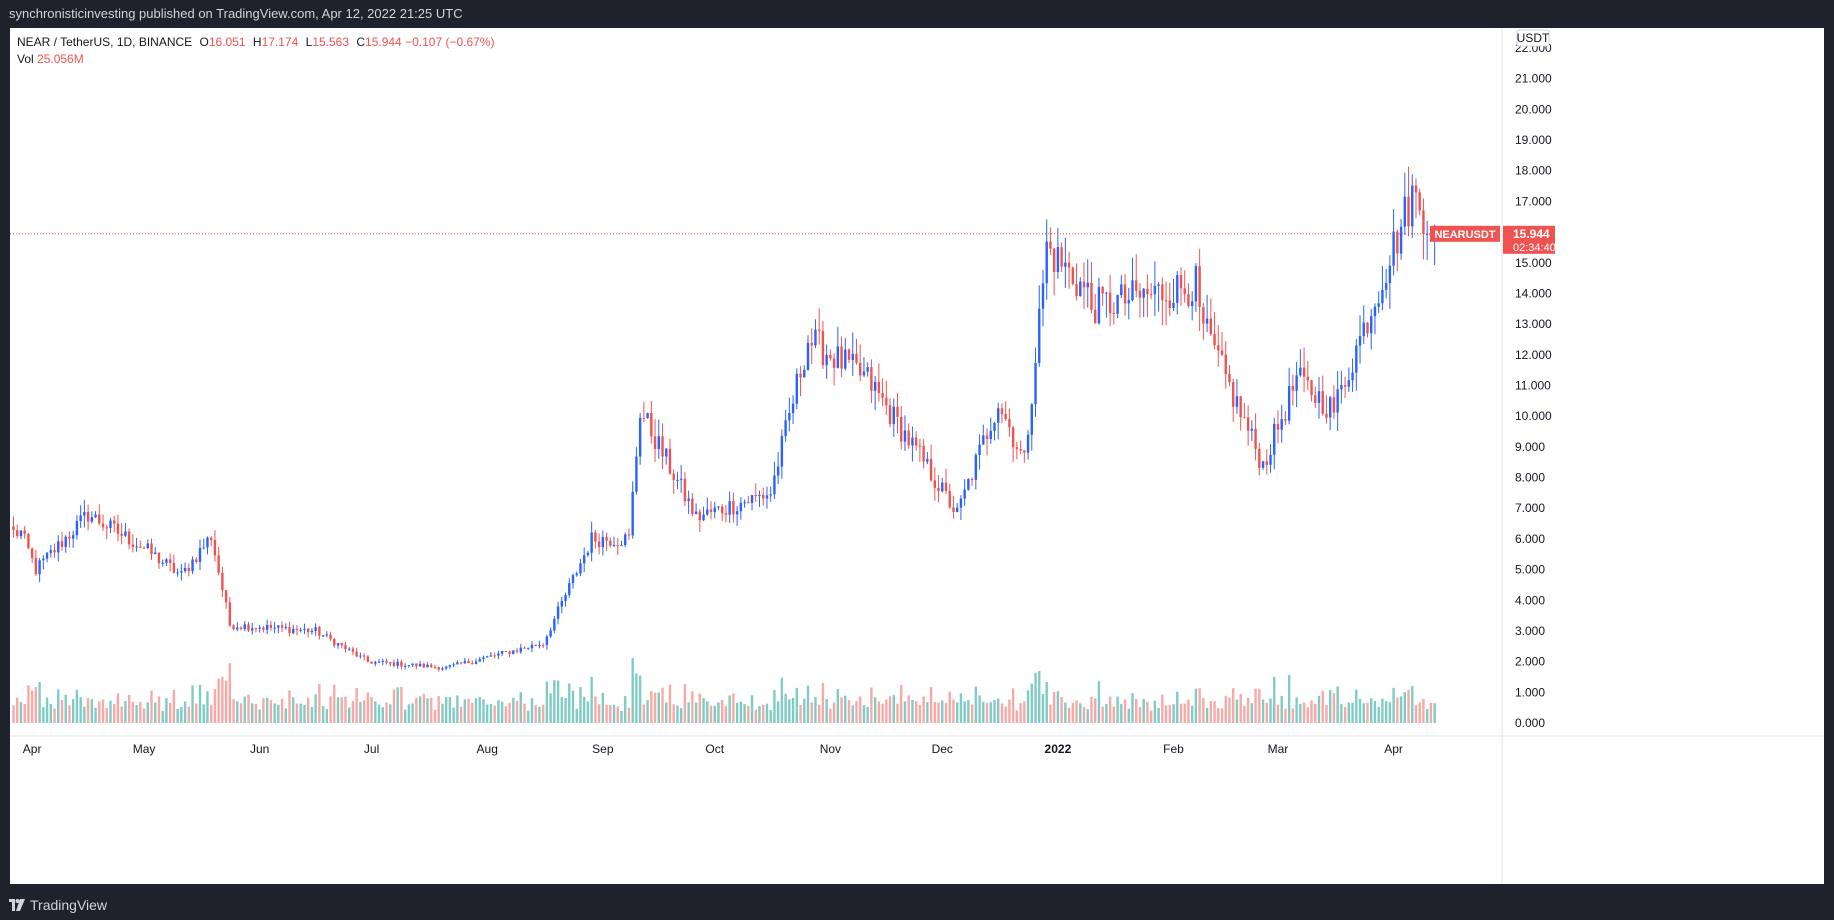 The image size is (1834, 920). I want to click on currency-label: USDT, so click(1533, 38).